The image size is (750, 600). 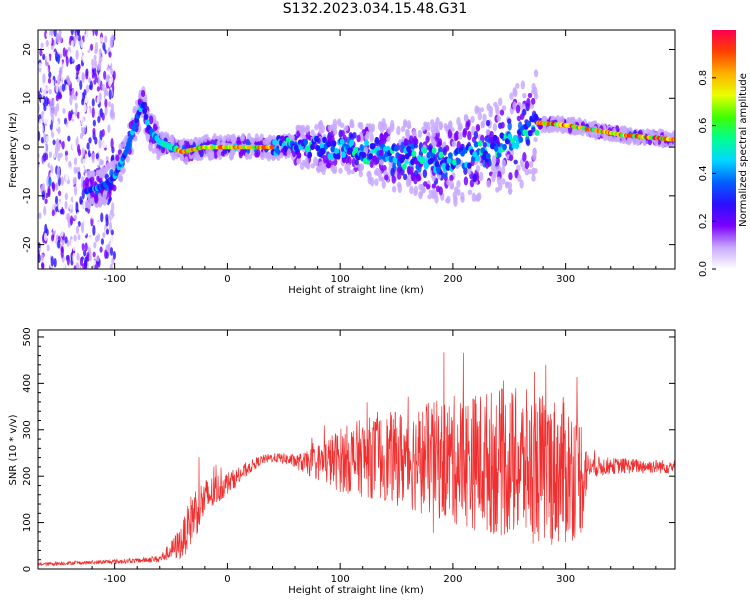 What do you see at coordinates (356, 290) in the screenshot?
I see `spectrogram-xlabel: Height of straight line (km)` at bounding box center [356, 290].